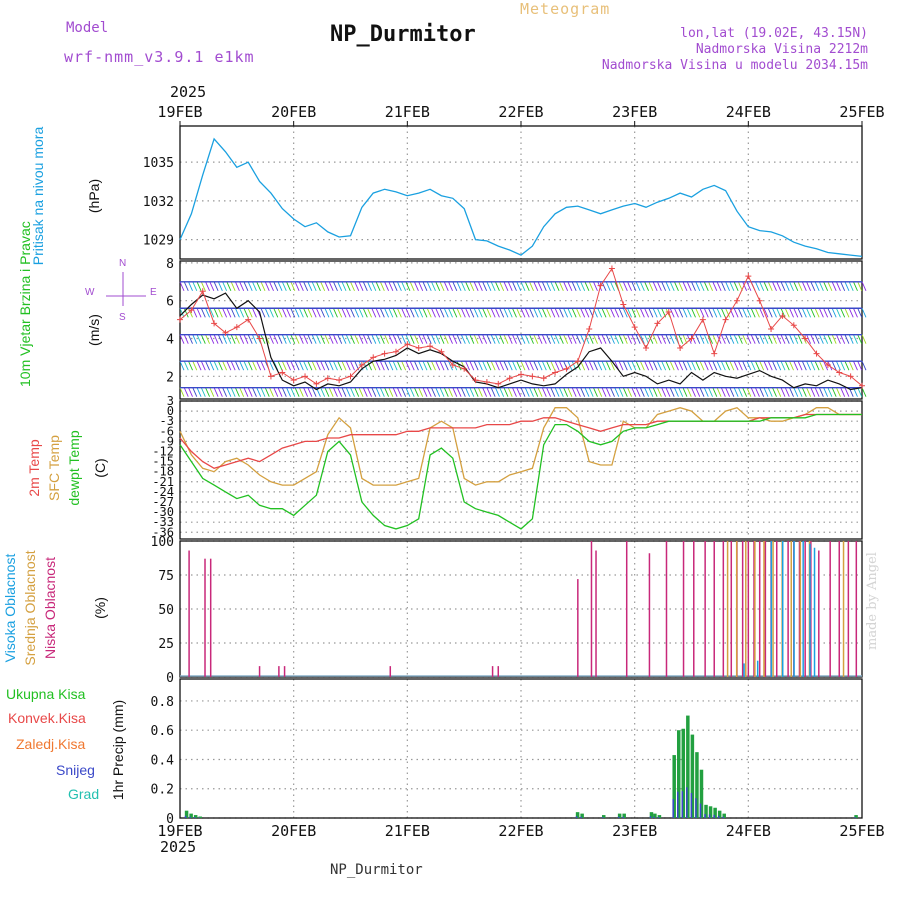  What do you see at coordinates (167, 441) in the screenshot?
I see `temp-tick: -9` at bounding box center [167, 441].